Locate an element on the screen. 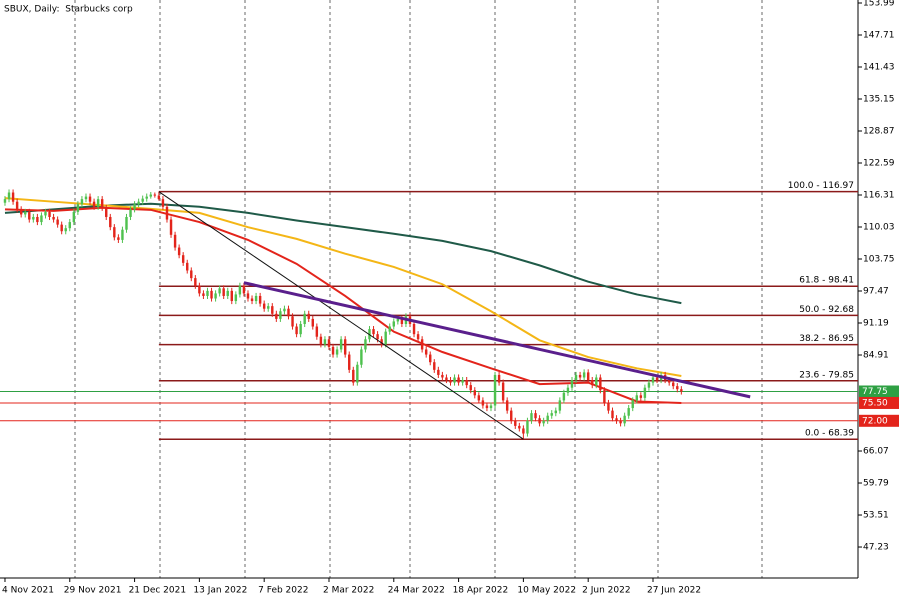  x-tick-label: 7 Feb 2022 is located at coordinates (283, 591).